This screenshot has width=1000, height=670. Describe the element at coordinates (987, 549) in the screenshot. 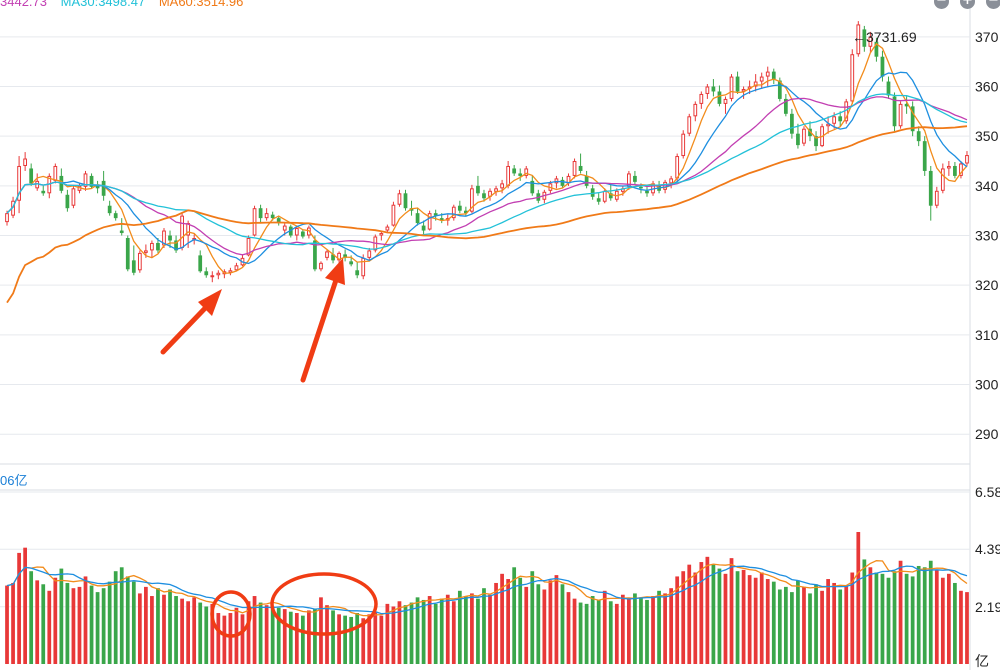

I see `volume-tick-label: 4.39` at that location.